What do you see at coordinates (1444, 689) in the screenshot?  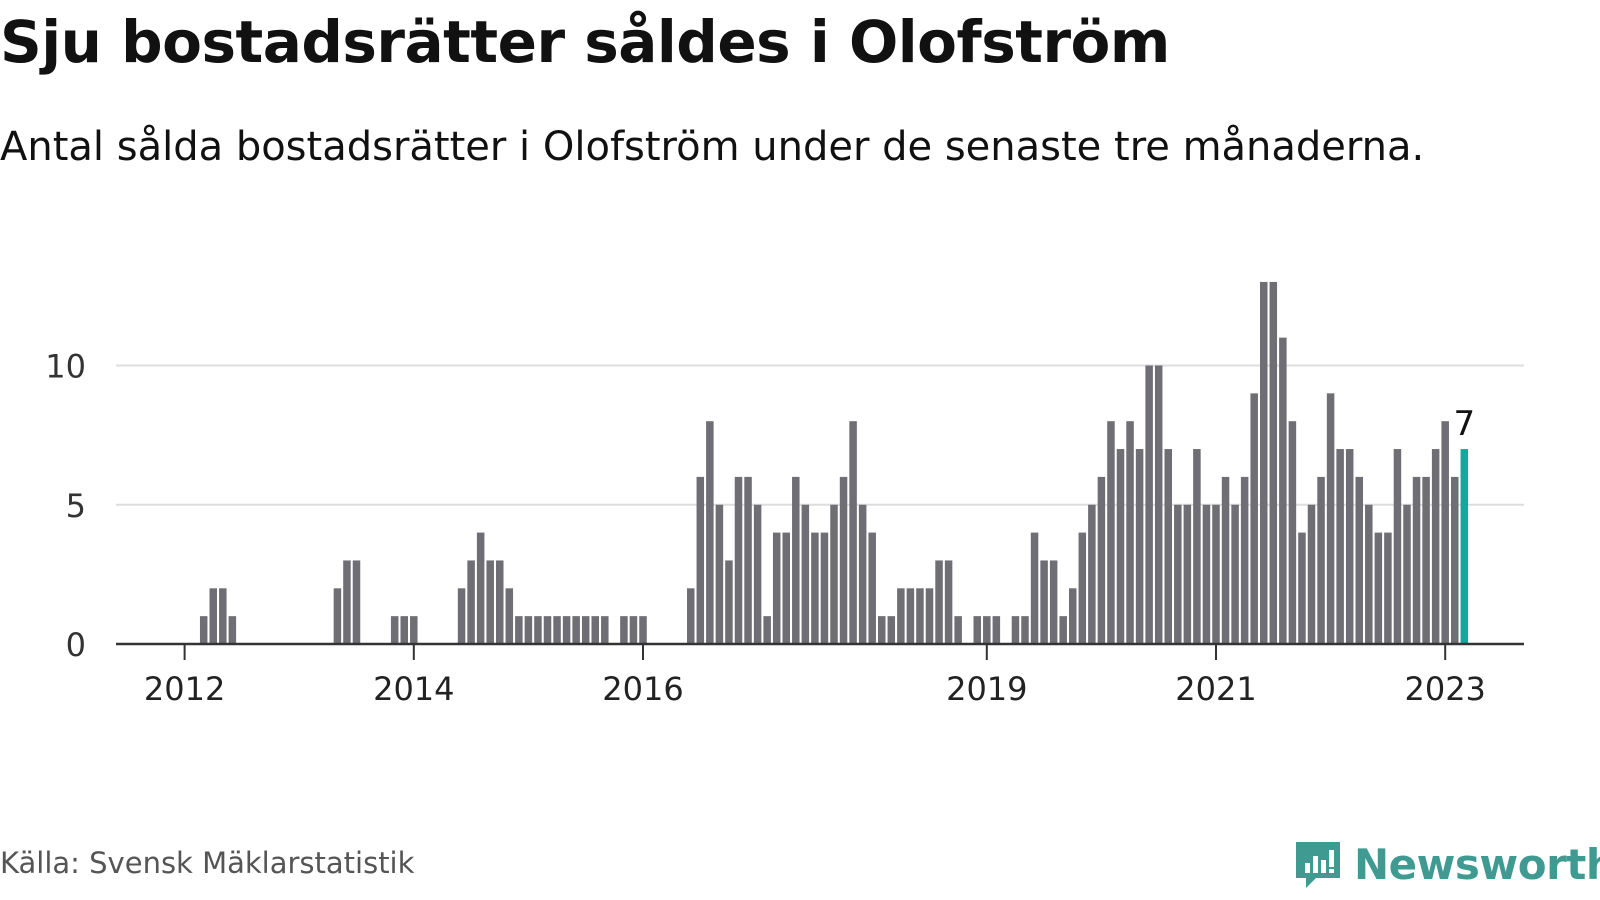 I see `x-tick-label: 2023` at bounding box center [1444, 689].